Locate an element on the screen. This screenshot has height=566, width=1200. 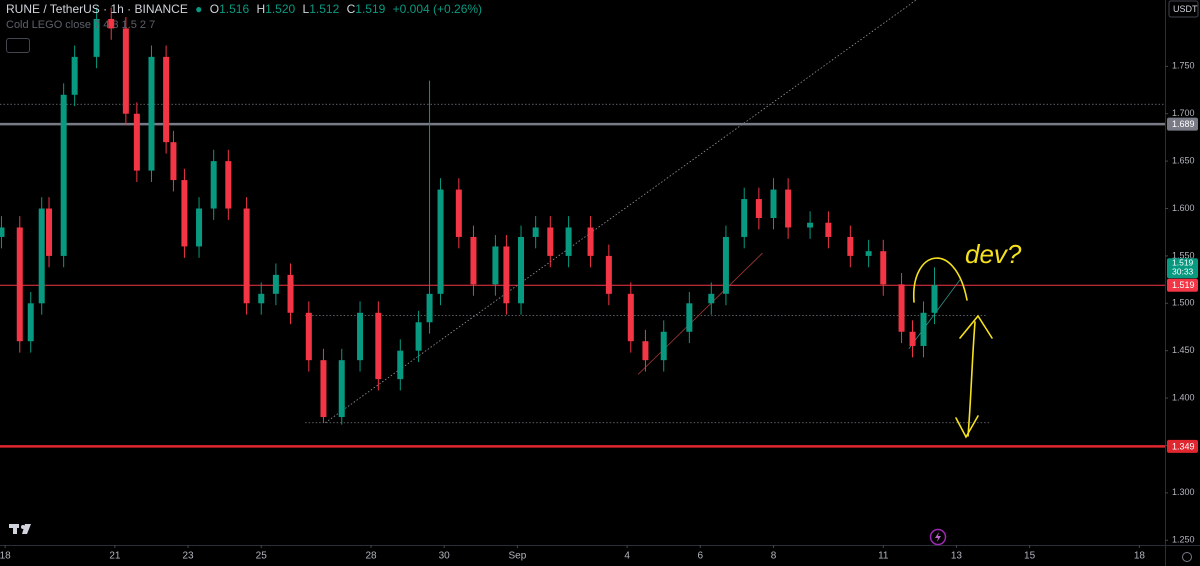
trend-line is located at coordinates (700, 313).